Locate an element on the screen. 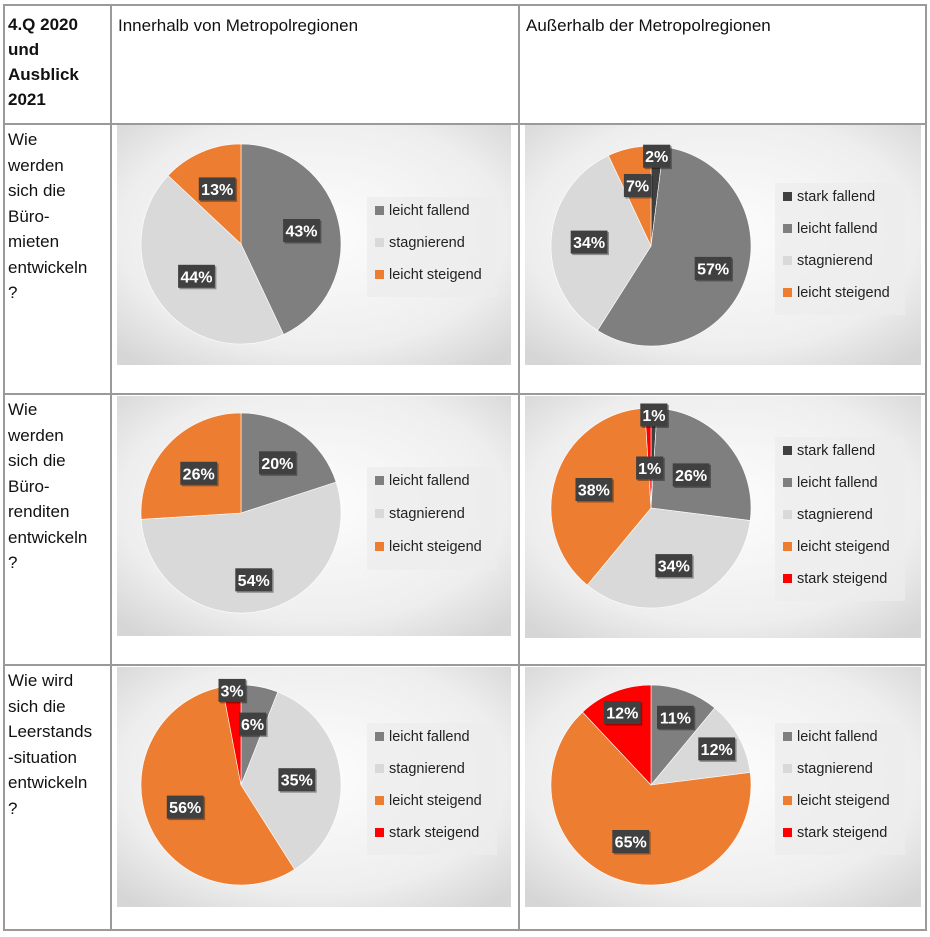 This screenshot has width=930, height=937. svg-text: 7% is located at coordinates (637, 187).